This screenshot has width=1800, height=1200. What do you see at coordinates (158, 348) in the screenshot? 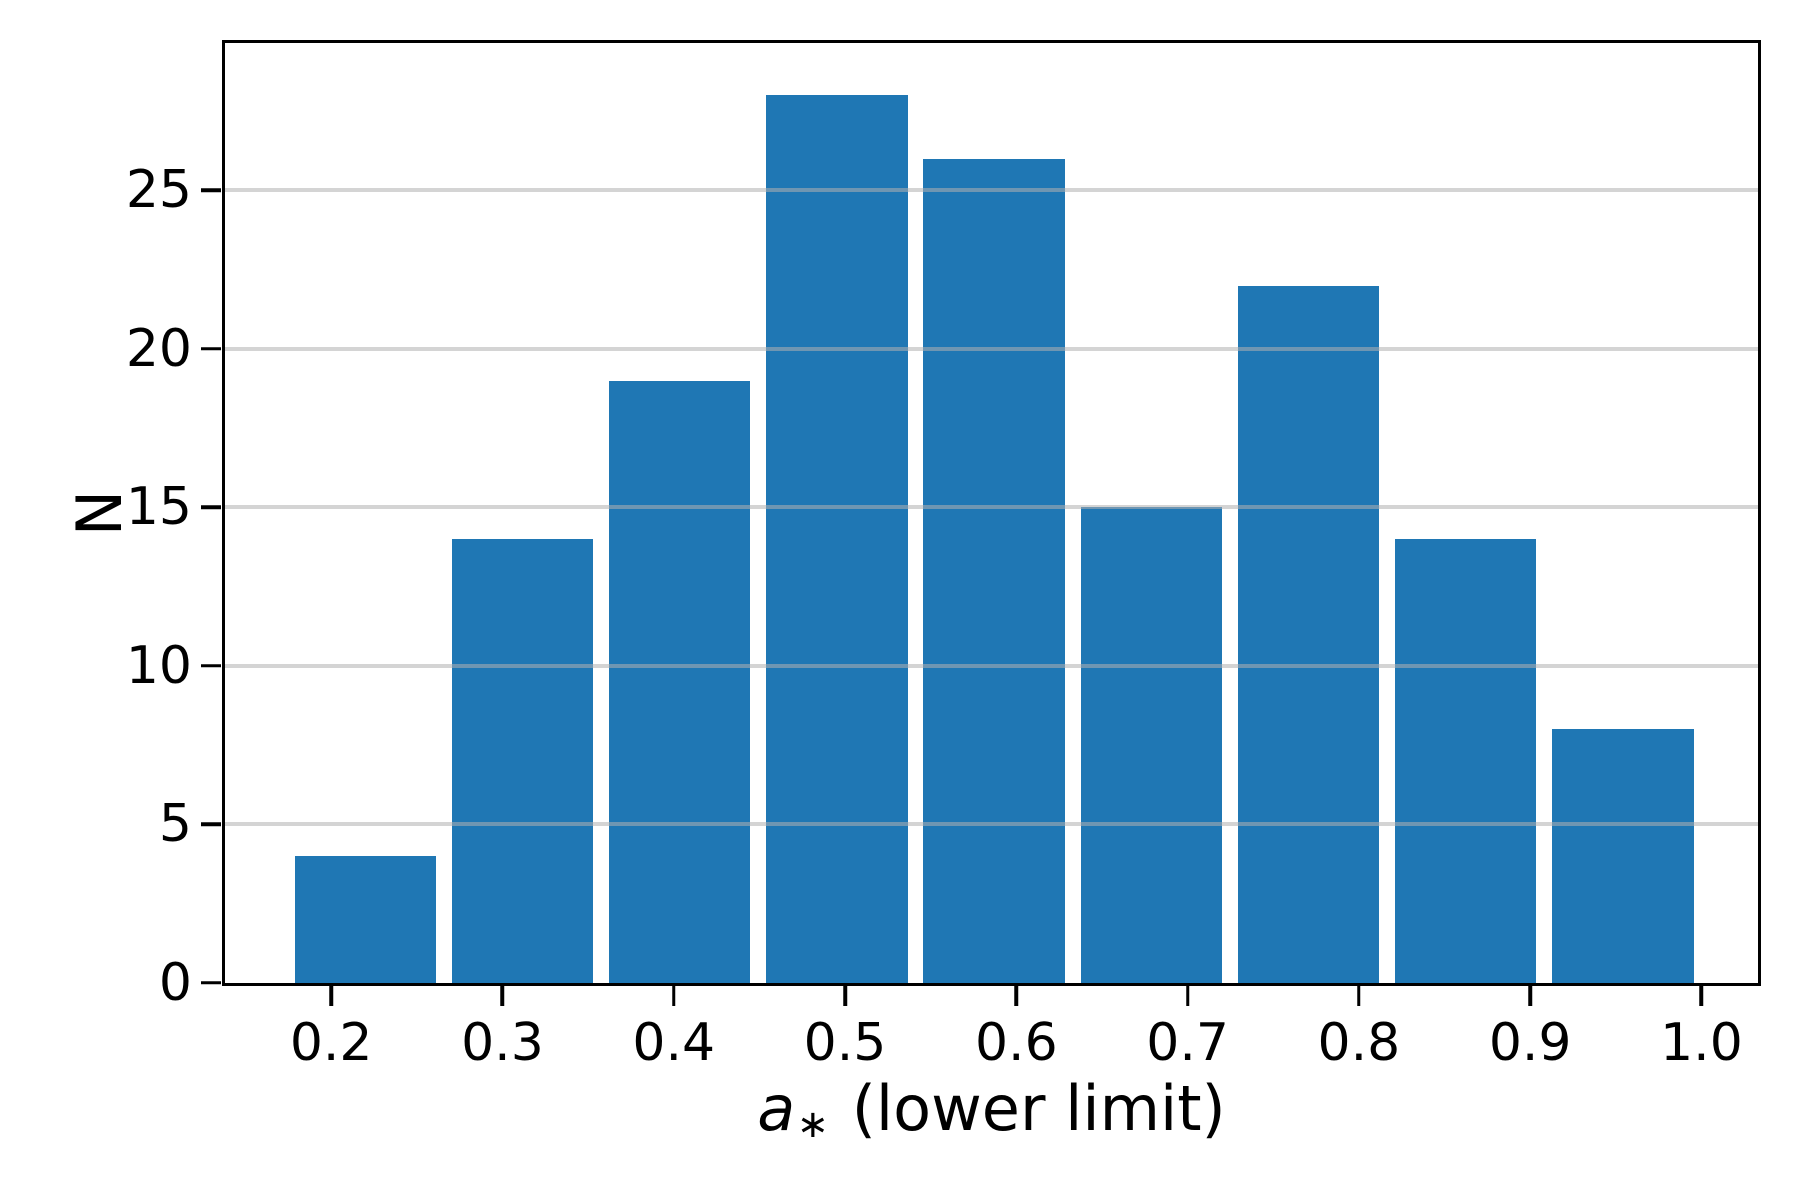
I see `y-tick-label: 20` at bounding box center [158, 348].